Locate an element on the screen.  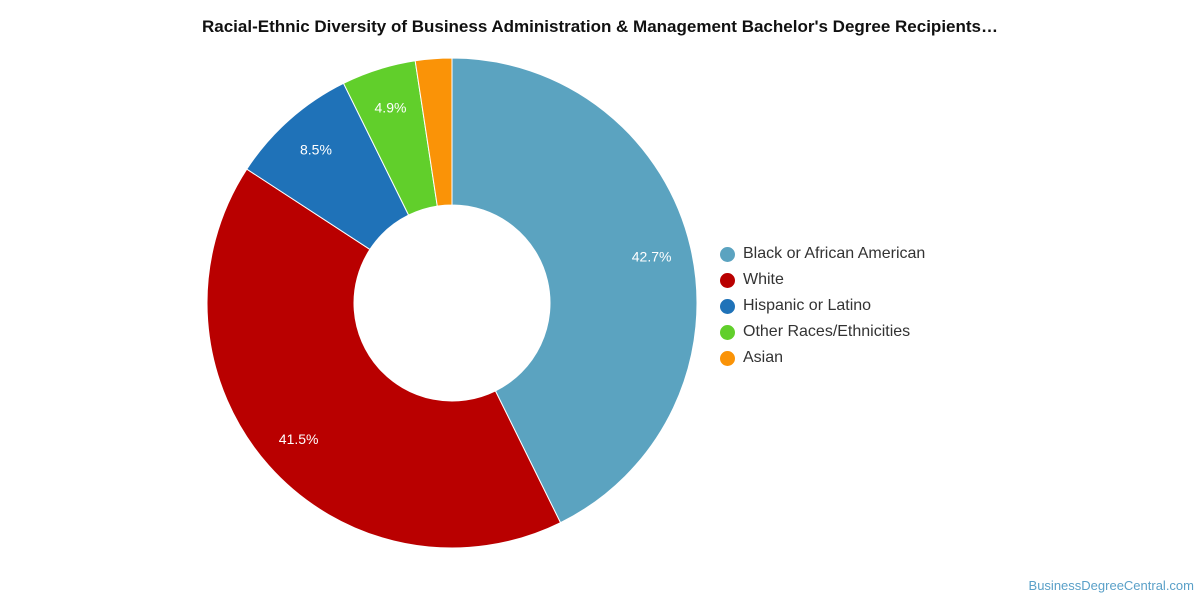
legend-item: Other Races/Ethnicities is located at coordinates (822, 332).